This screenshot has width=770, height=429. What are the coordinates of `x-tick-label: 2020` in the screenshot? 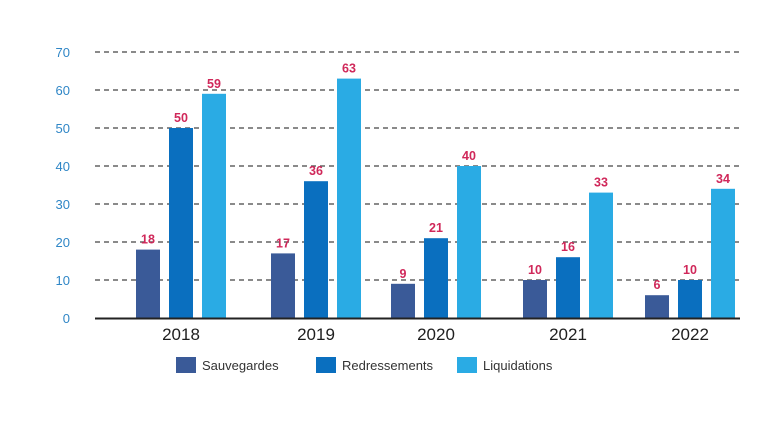 It's located at (436, 334).